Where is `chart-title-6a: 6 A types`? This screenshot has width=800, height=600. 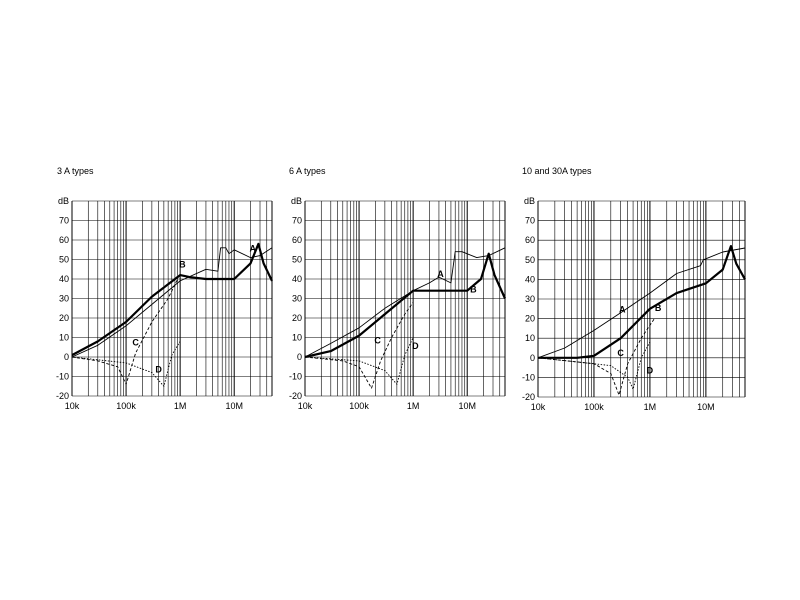 chart-title-6a: 6 A types is located at coordinates (307, 171).